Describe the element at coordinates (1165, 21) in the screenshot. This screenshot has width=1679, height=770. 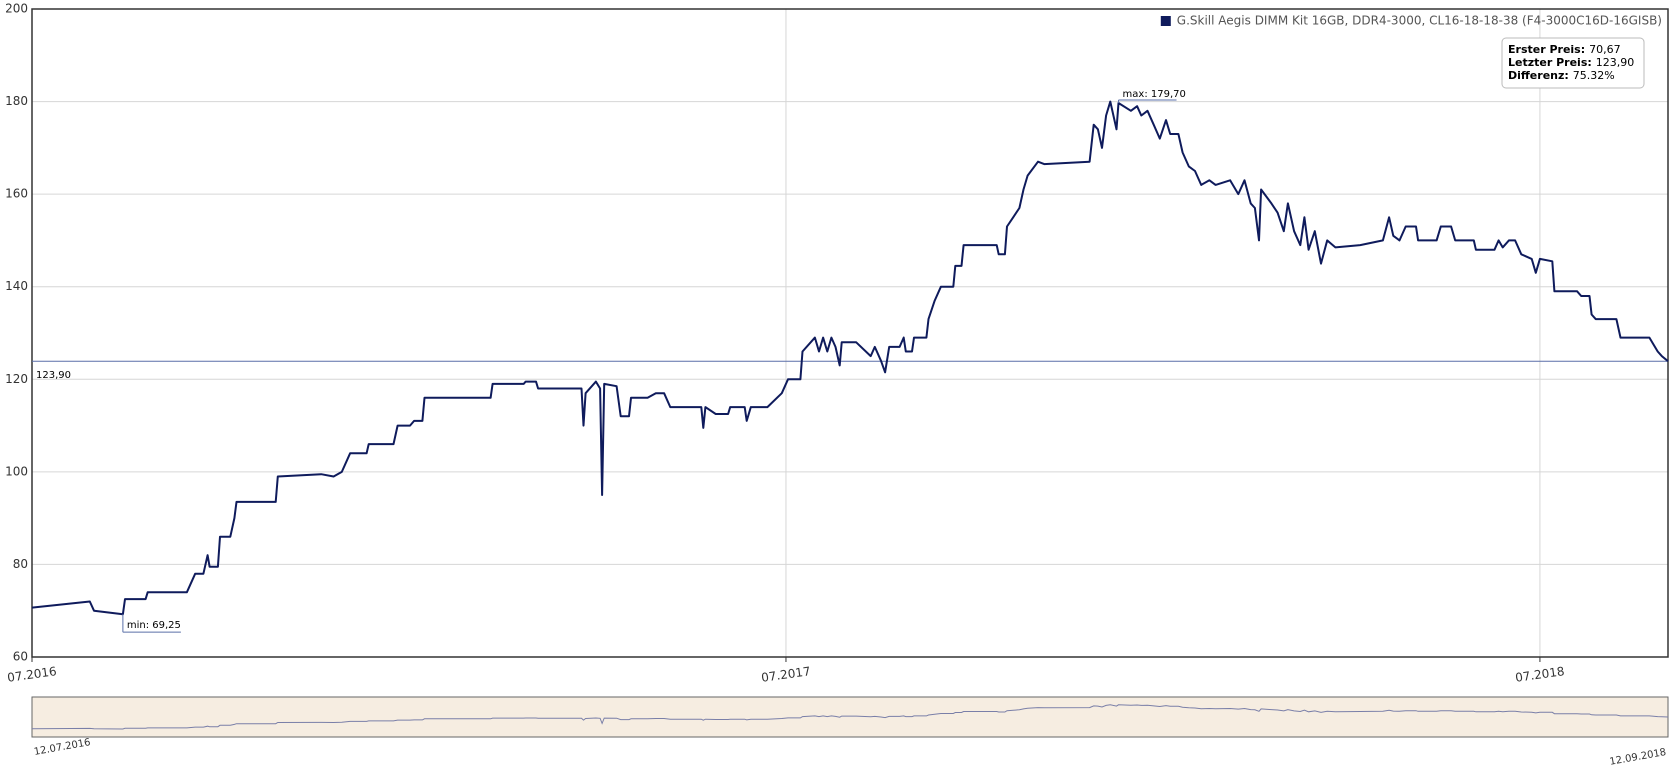
I see `legend-swatch` at that location.